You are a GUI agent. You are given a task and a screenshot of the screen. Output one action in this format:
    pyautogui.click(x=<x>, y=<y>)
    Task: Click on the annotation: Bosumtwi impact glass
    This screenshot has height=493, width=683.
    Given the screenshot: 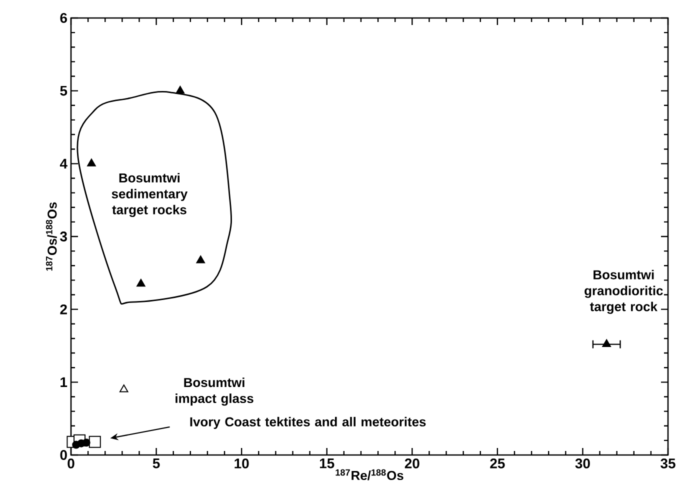 What is the action you would take?
    pyautogui.click(x=215, y=392)
    